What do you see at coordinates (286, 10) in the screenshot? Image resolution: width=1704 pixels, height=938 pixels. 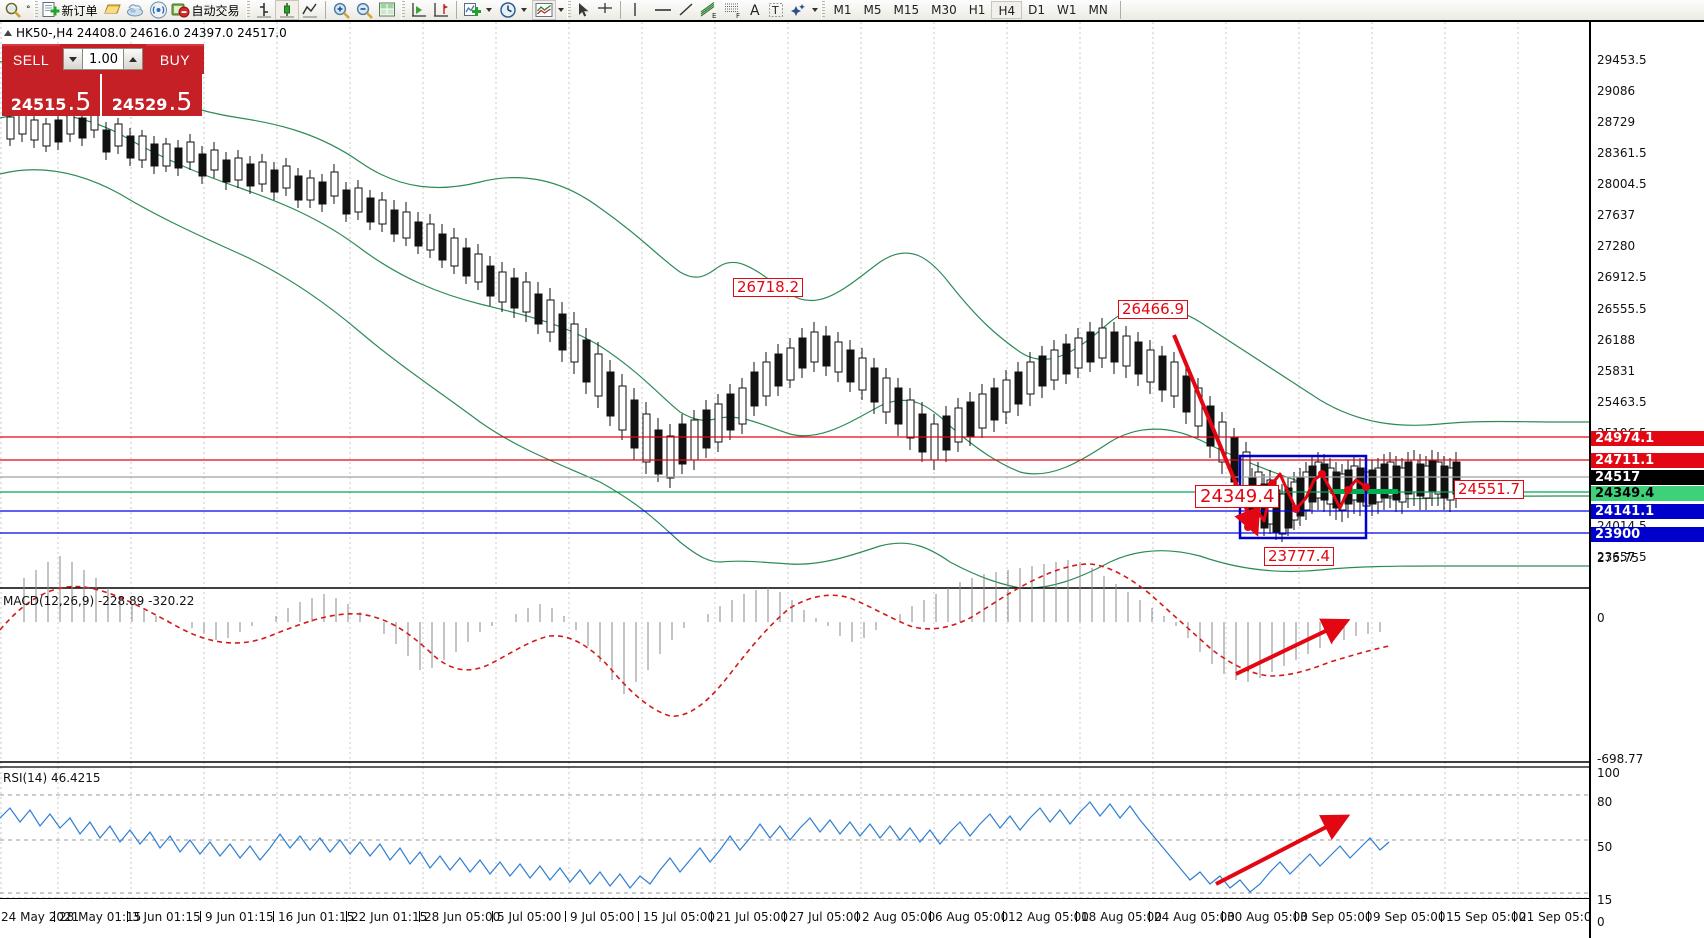 I see `candlestick-chart-icon` at bounding box center [286, 10].